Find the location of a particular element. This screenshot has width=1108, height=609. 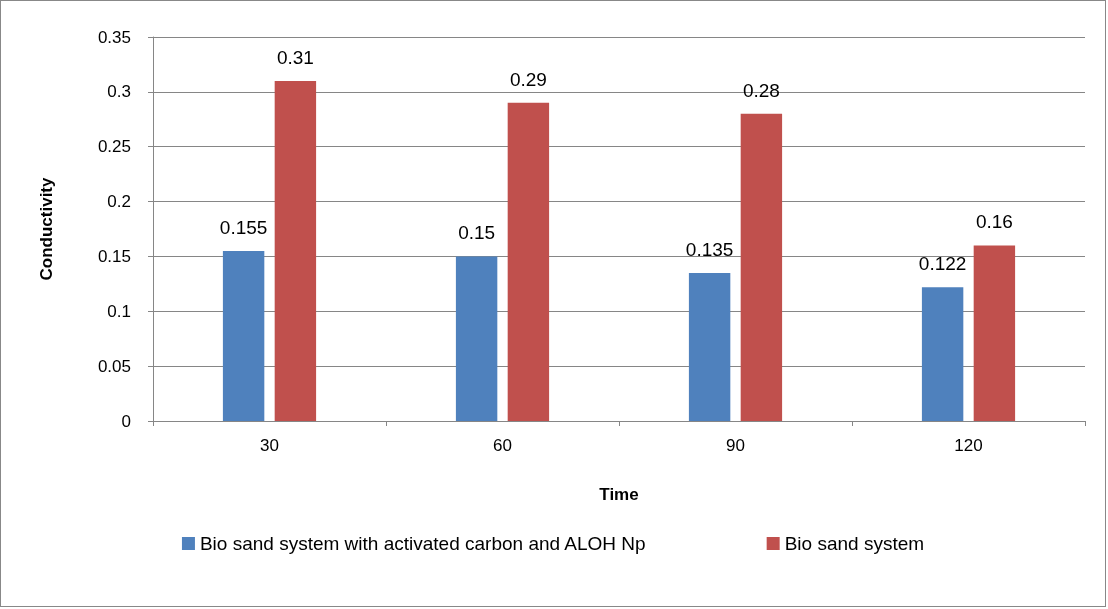

x-tick-label: 120 is located at coordinates (968, 445).